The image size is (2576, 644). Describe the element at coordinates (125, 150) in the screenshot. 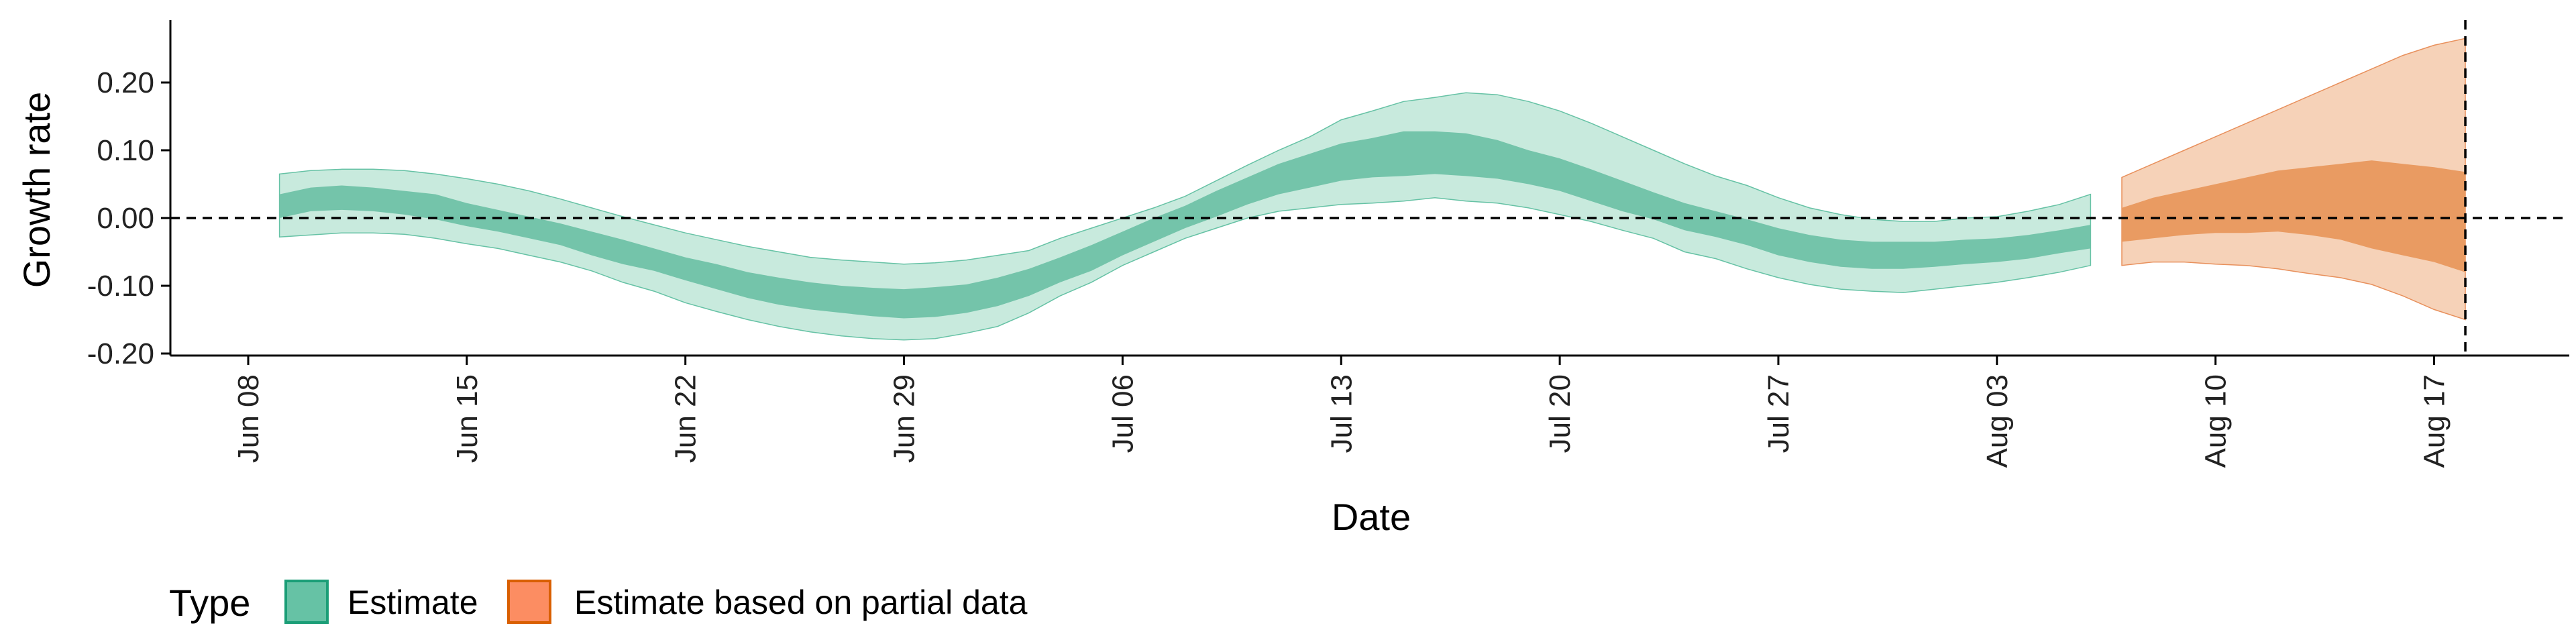

I see `y-tick-label: 0.10` at that location.